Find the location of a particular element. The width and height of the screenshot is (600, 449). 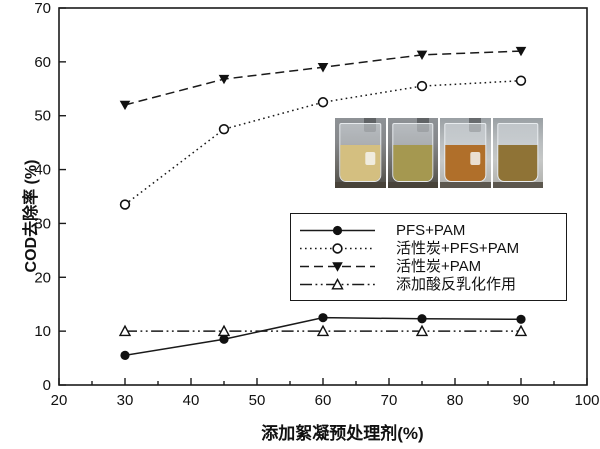

svg-text: 0 is located at coordinates (47, 385).